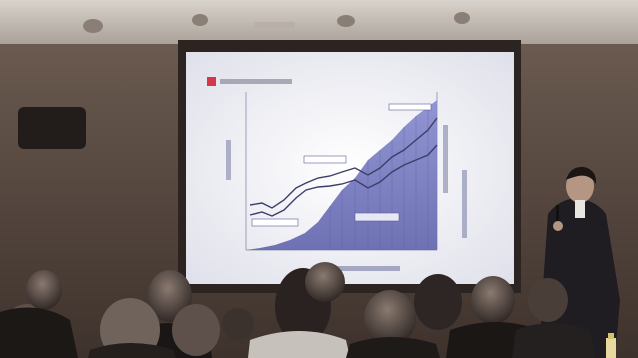  What do you see at coordinates (211, 81) in the screenshot?
I see `slide-title-marker` at bounding box center [211, 81].